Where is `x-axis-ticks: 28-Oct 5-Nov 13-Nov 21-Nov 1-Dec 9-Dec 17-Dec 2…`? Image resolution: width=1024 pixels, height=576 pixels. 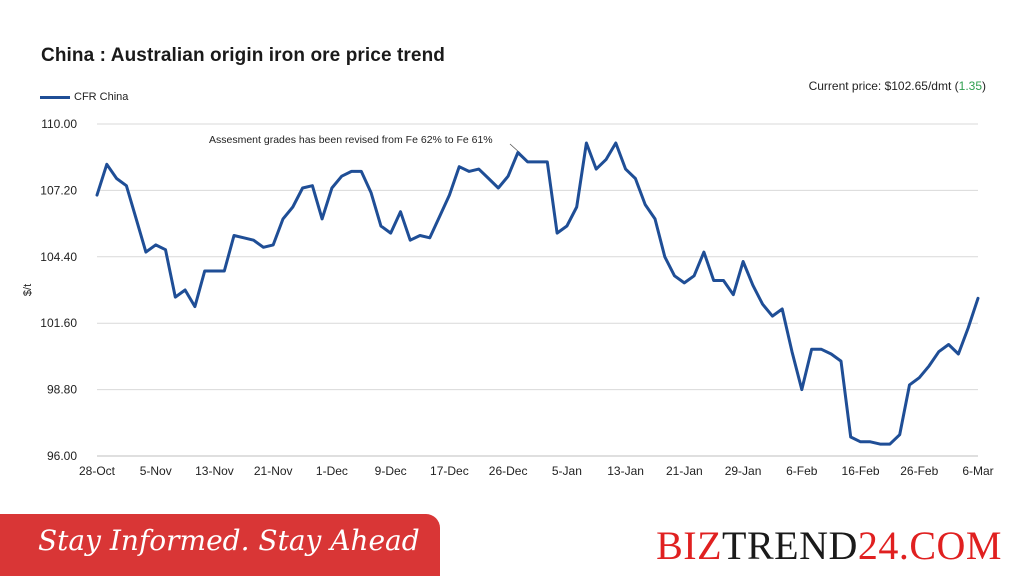
x-axis-ticks: 28-Oct 5-Nov 13-Nov 21-Nov 1-Dec 9-Dec 17-Dec 2… is located at coordinates (536, 471).